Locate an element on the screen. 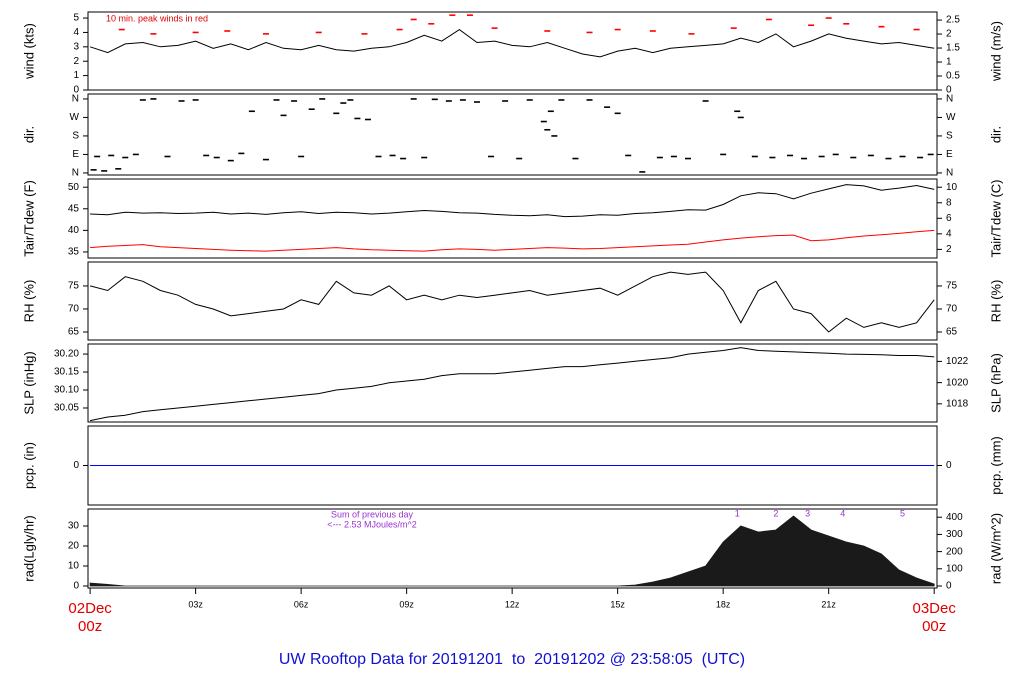  y-tick-label: 20 is located at coordinates (74, 546).